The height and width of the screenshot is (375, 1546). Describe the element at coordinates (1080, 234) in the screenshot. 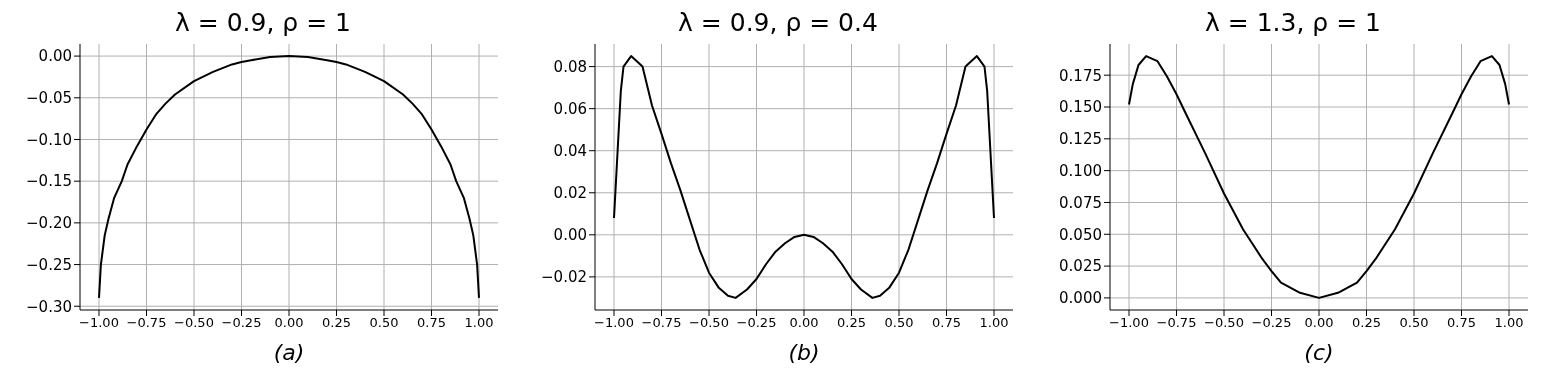

I see `y-tick-label: 0.050` at that location.